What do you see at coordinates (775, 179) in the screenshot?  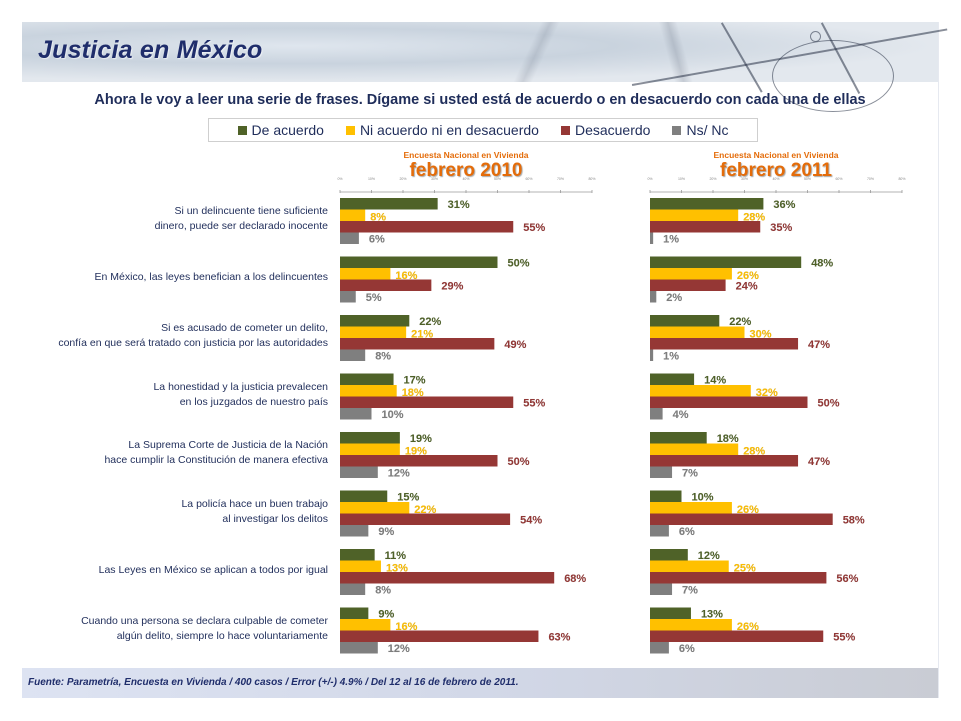 I see `x-tick-label: 40%` at bounding box center [775, 179].